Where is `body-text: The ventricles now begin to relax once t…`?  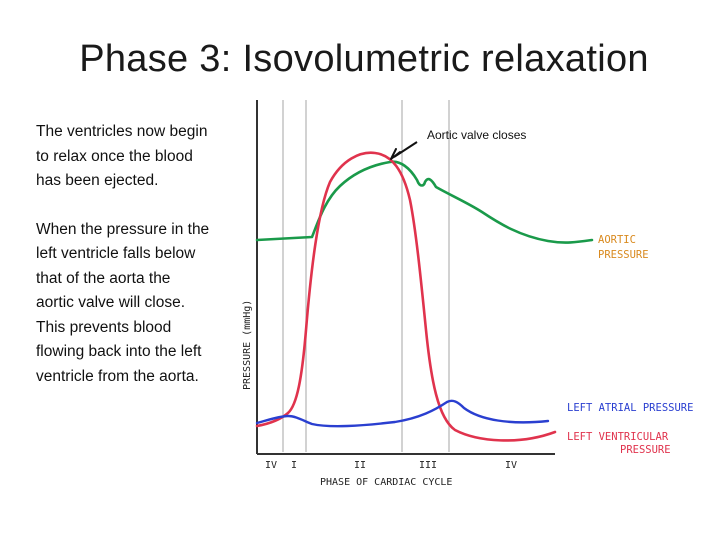
body-text: The ventricles now begin to relax once t… is located at coordinates (124, 266).